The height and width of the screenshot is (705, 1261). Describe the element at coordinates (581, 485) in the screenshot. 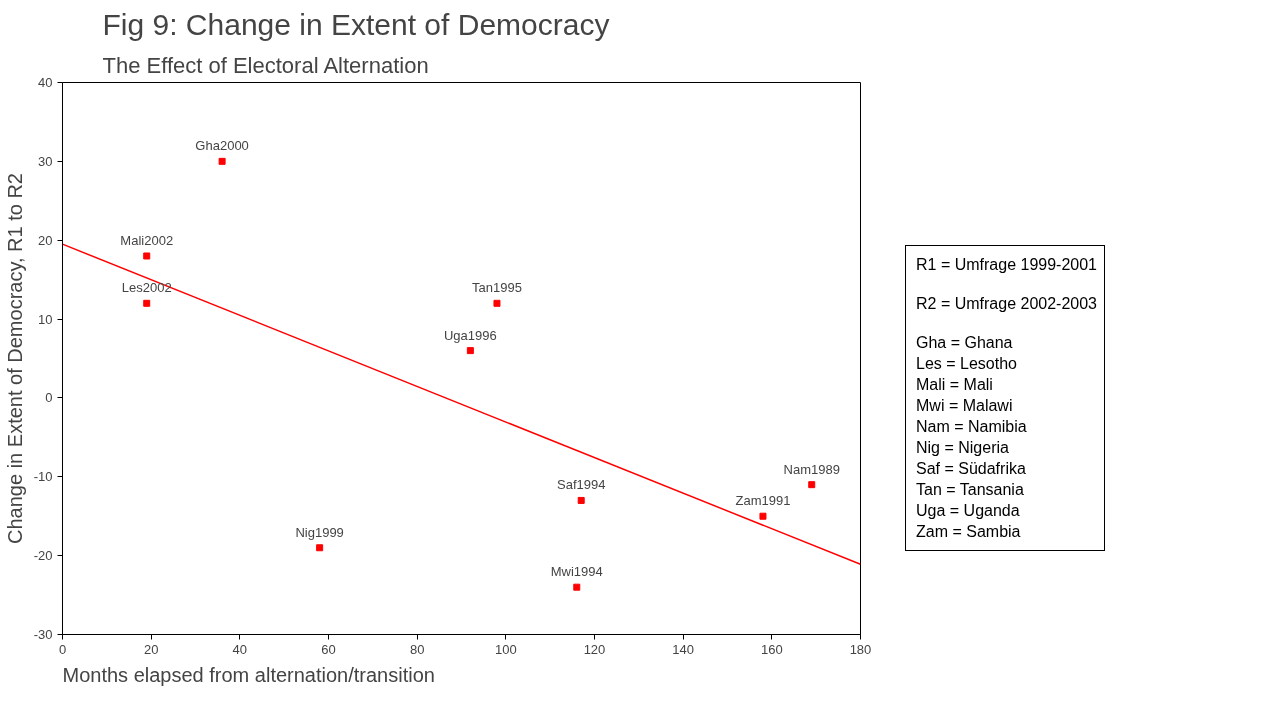

I see `annotation: Saf1994` at that location.